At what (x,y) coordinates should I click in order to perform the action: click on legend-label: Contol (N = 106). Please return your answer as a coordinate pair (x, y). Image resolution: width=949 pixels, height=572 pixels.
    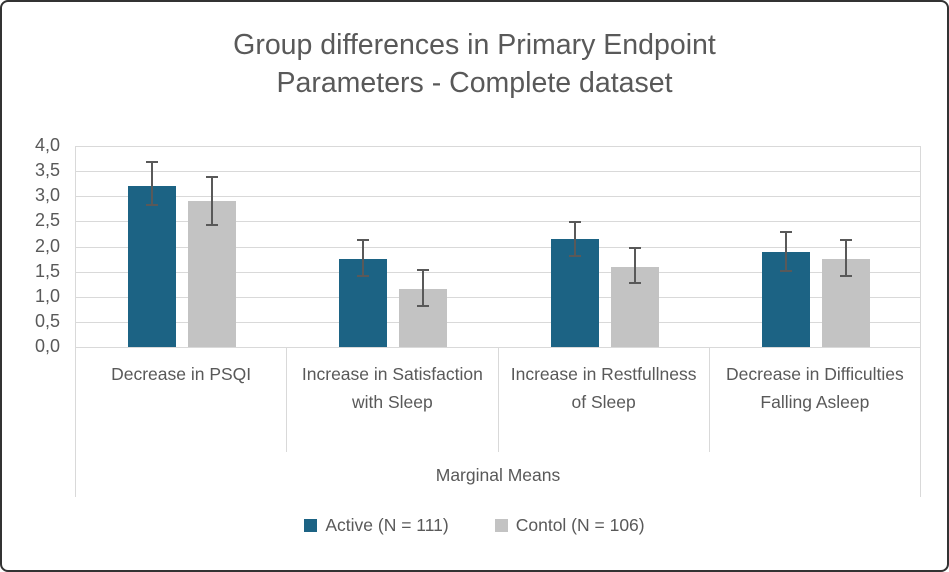
    Looking at the image, I should click on (580, 525).